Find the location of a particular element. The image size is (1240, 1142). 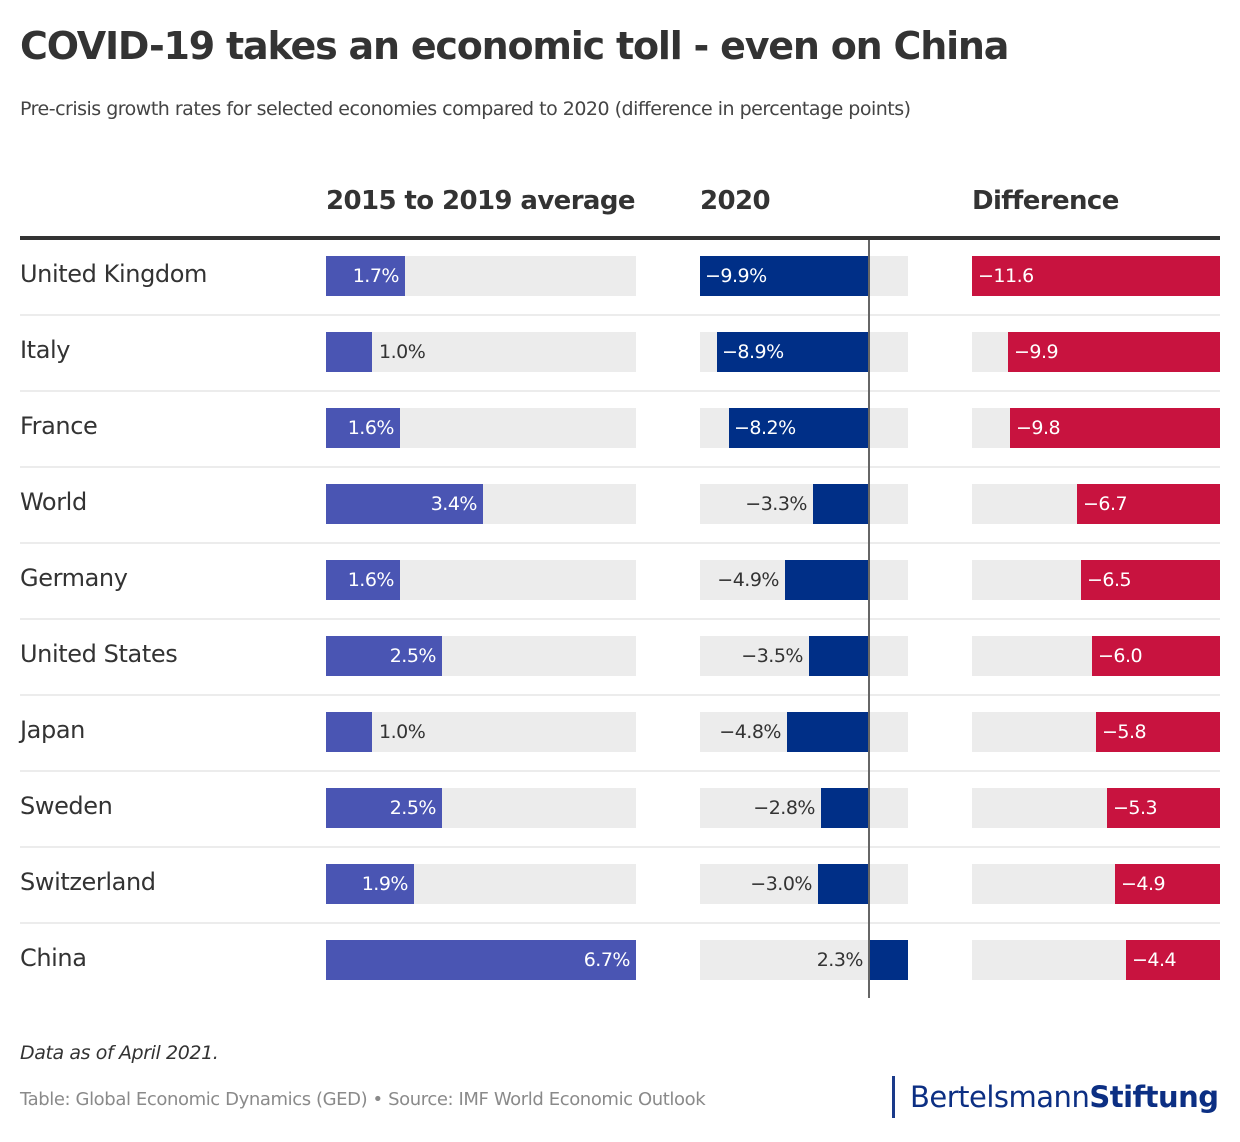

y2020-value-label: −3.3% is located at coordinates (776, 504).